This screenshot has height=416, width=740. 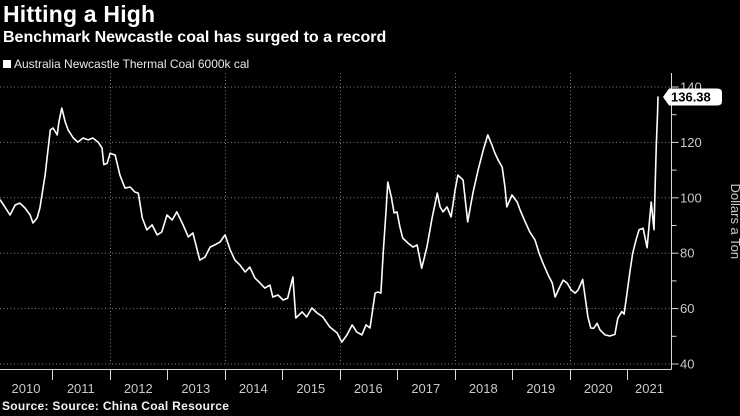 I want to click on last-price-value: 136.38, so click(x=691, y=97).